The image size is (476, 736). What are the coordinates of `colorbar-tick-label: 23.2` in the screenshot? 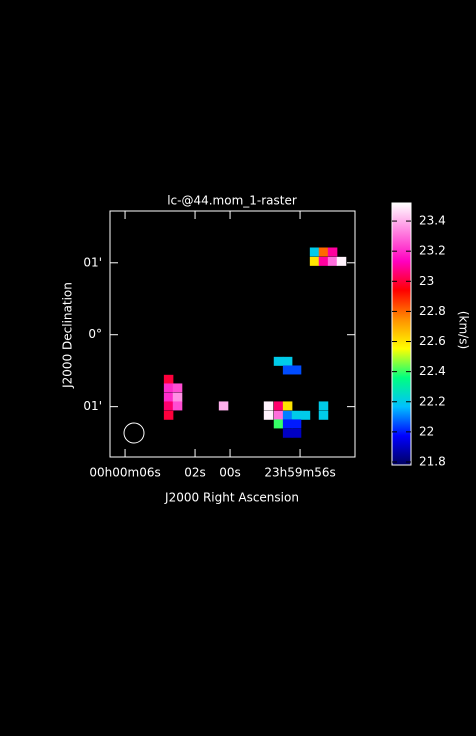 It's located at (432, 251).